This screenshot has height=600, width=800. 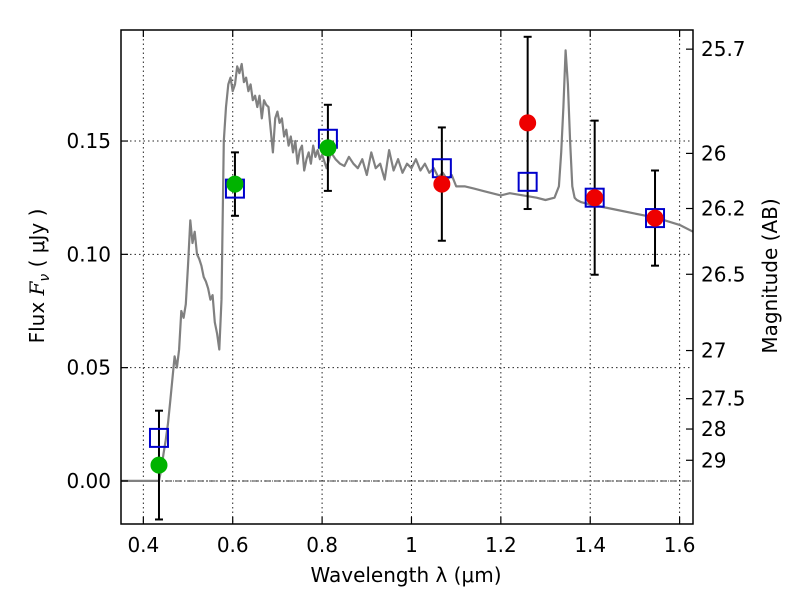 I want to click on y-tick-label-3: 0.15, so click(x=88, y=141).